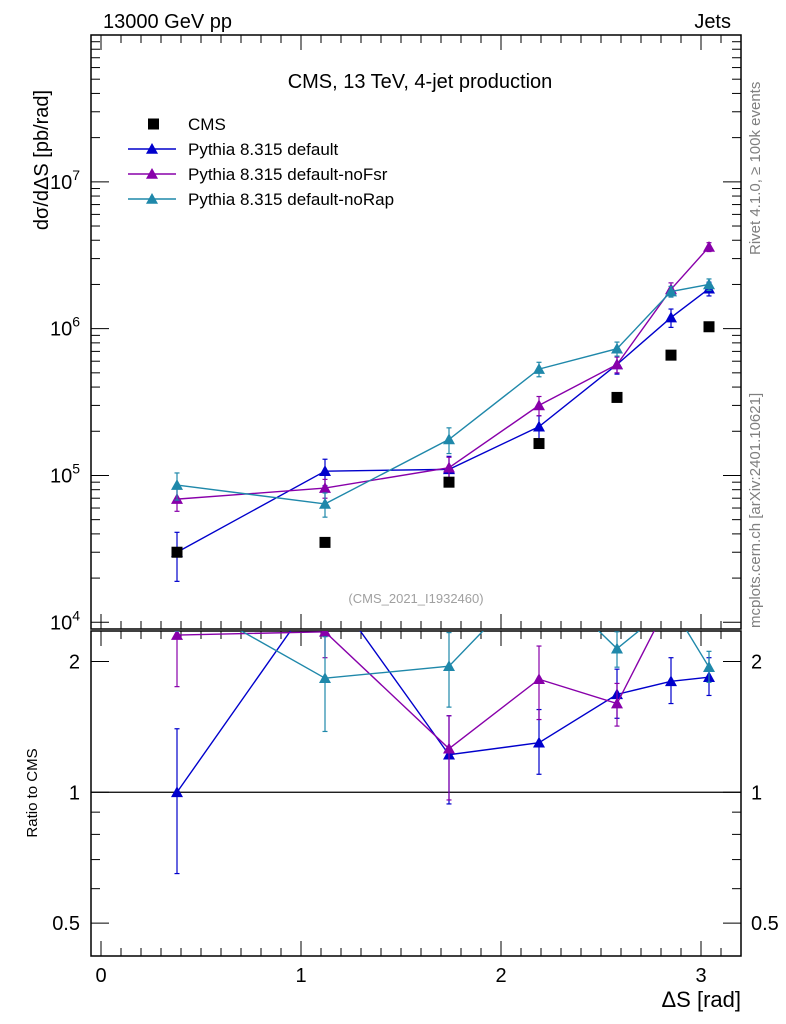 The height and width of the screenshot is (1024, 786). I want to click on x-tick-label: 3, so click(700, 976).